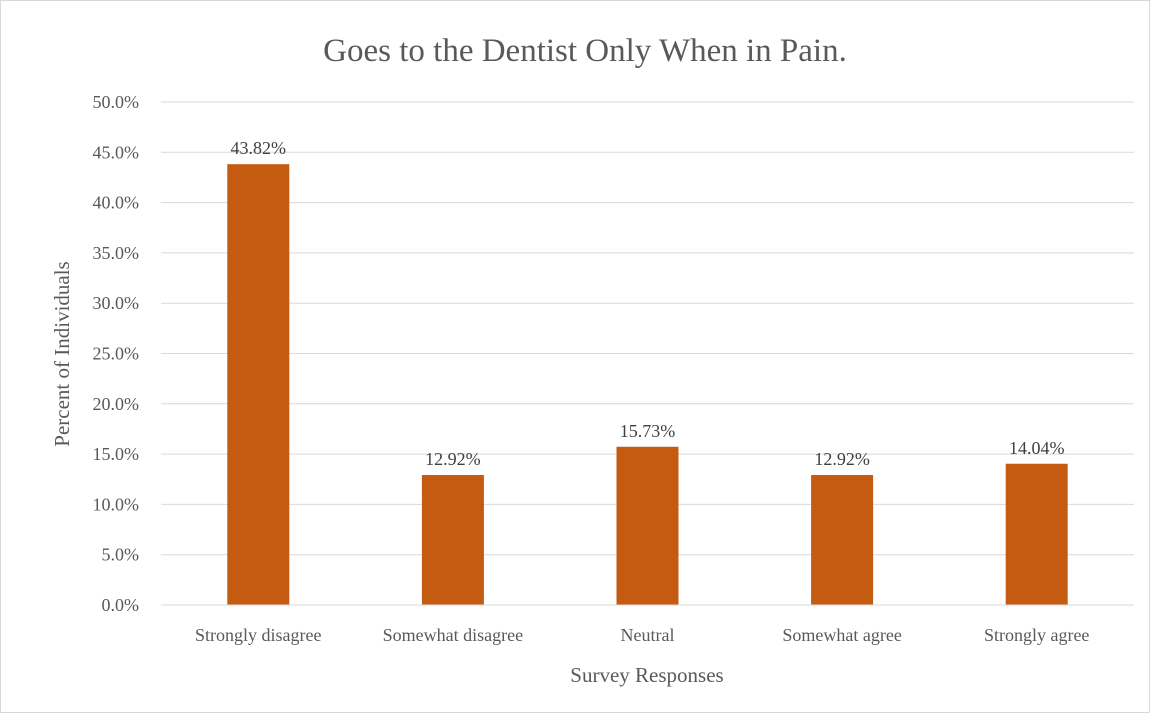 The image size is (1150, 717). Describe the element at coordinates (648, 635) in the screenshot. I see `x-category-label: Neutral` at that location.